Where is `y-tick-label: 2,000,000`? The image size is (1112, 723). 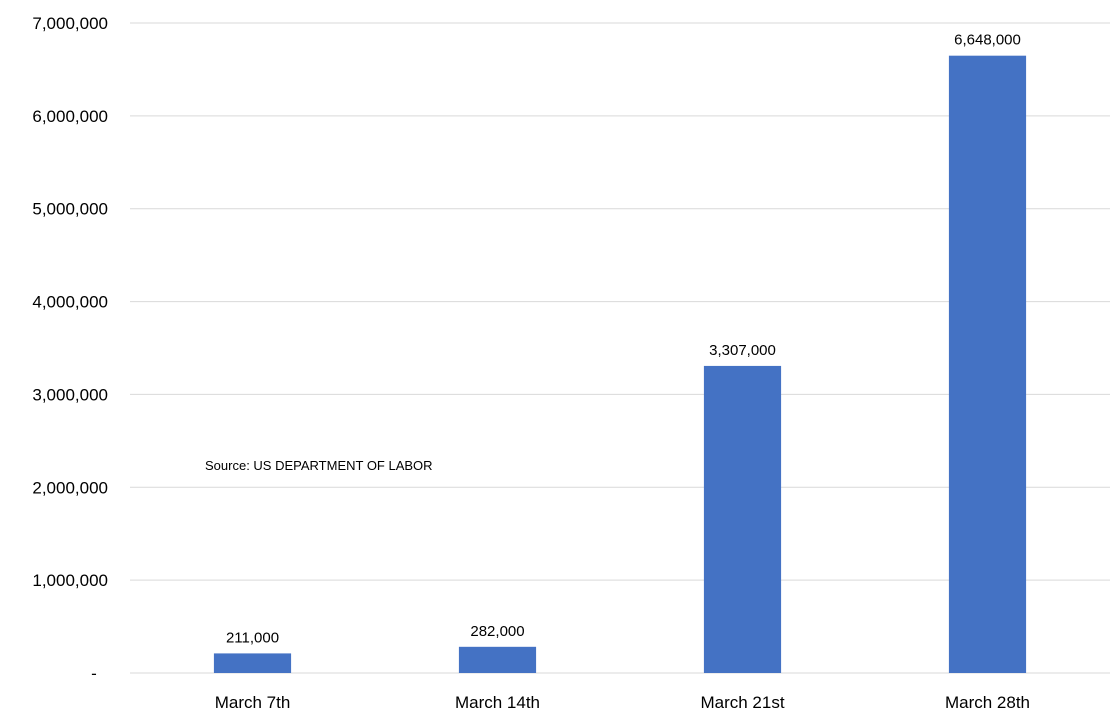
y-tick-label: 2,000,000 is located at coordinates (70, 487).